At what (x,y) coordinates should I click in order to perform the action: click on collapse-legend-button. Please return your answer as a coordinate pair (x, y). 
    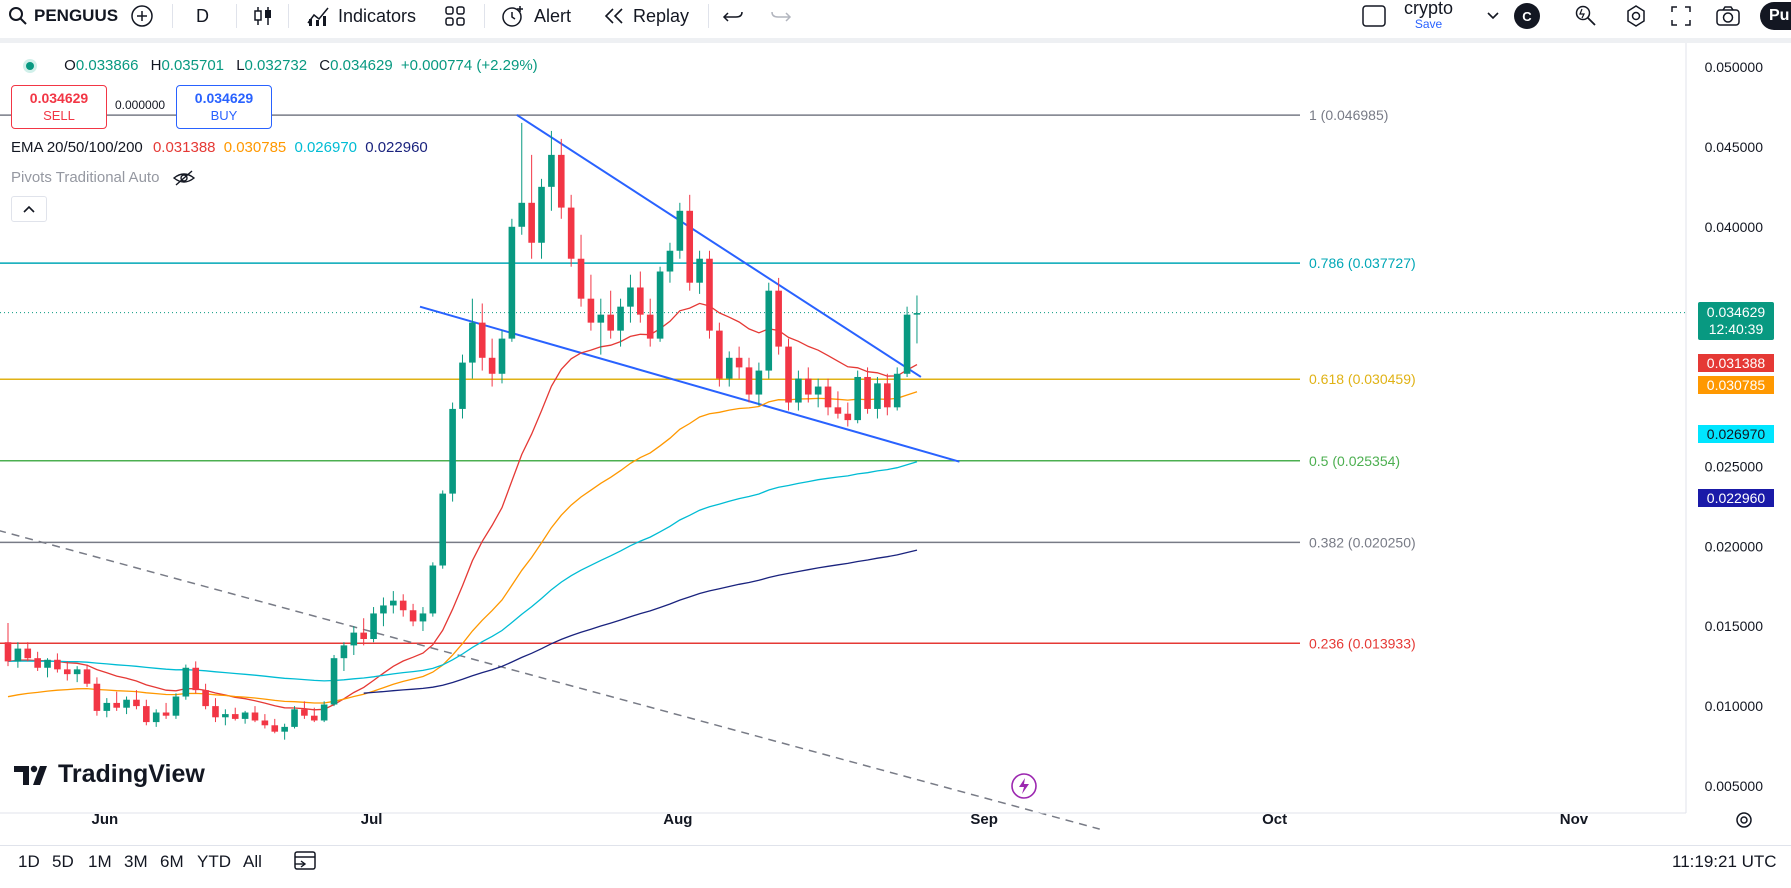
    Looking at the image, I should click on (29, 209).